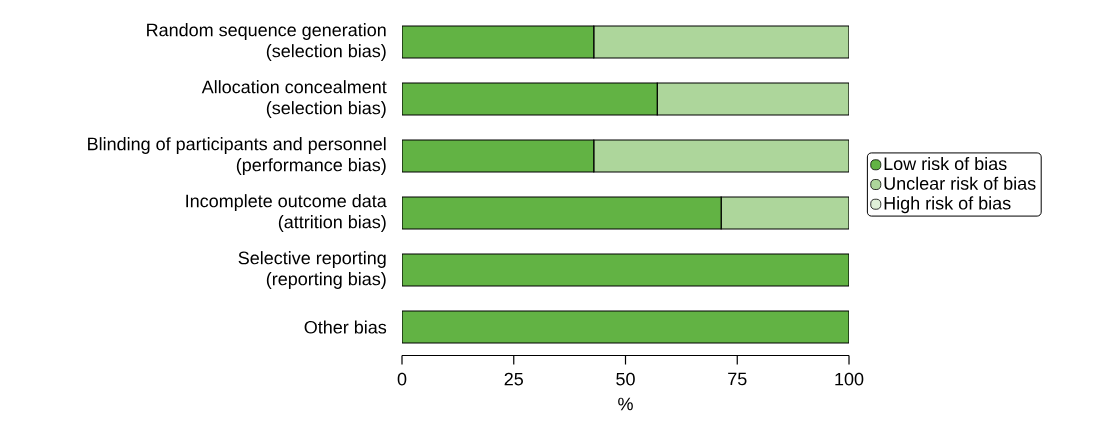 The image size is (1120, 421). I want to click on y-tick-label: Random sequence generation (selection bias), so click(266, 42).